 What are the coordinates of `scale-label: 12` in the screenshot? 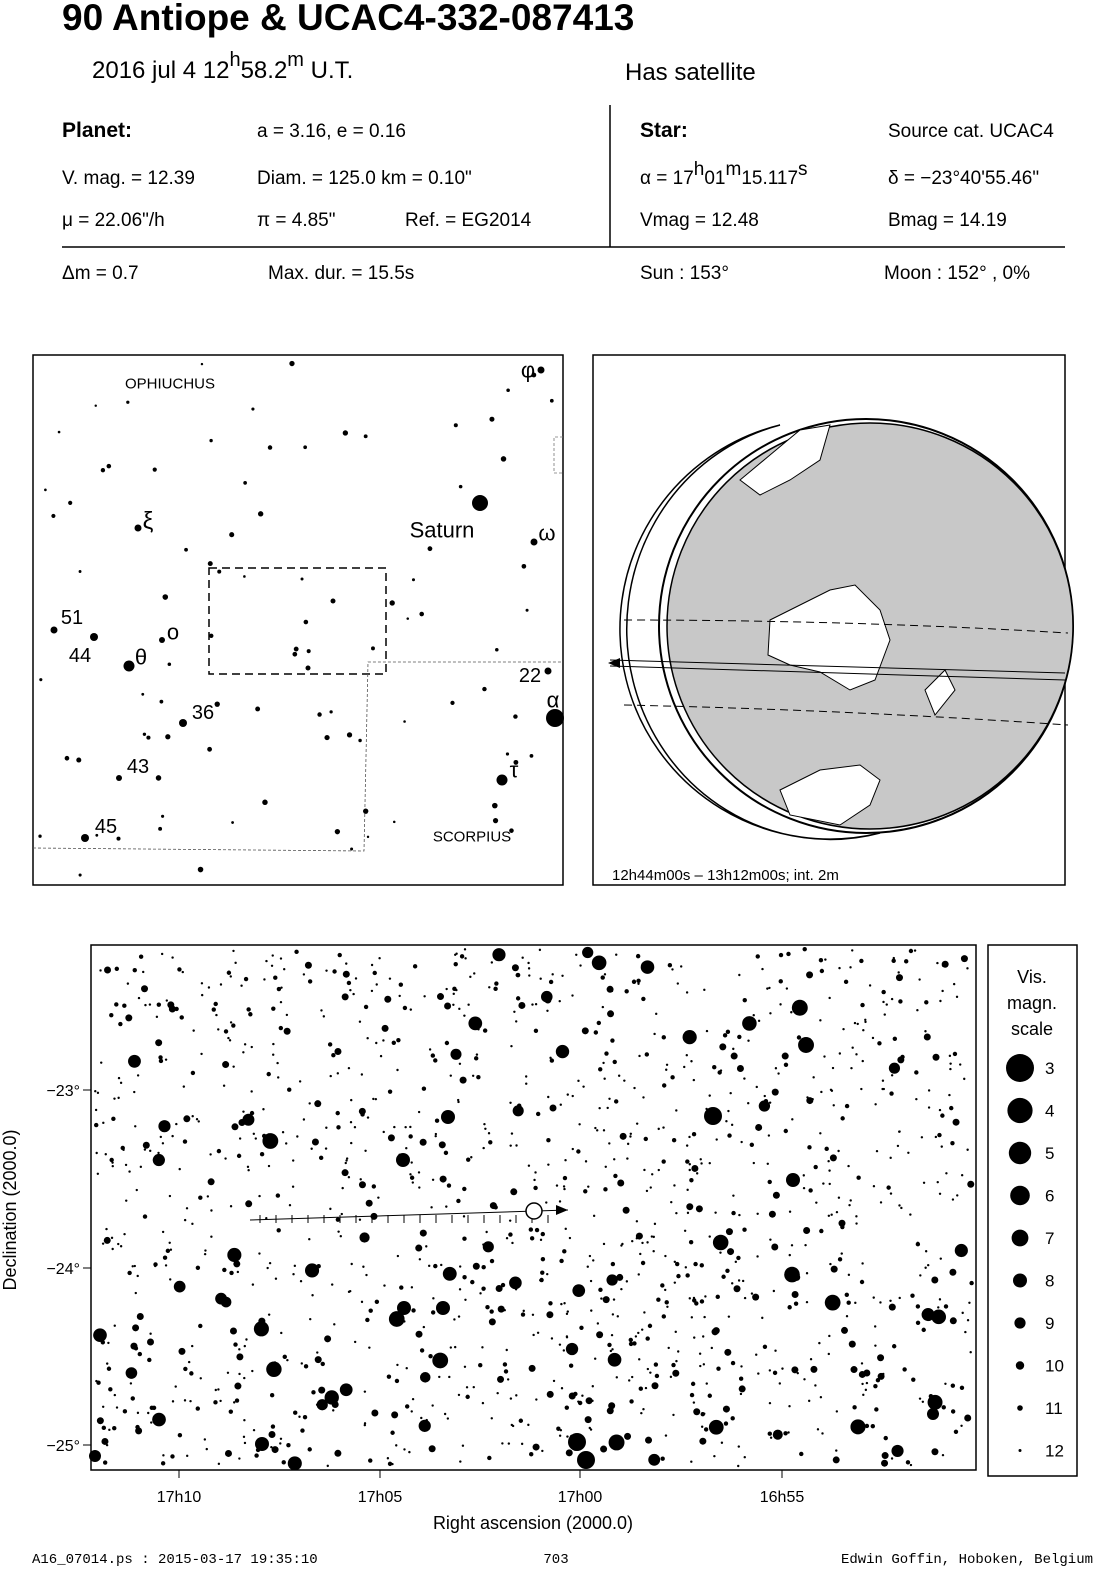 It's located at (1054, 1451).